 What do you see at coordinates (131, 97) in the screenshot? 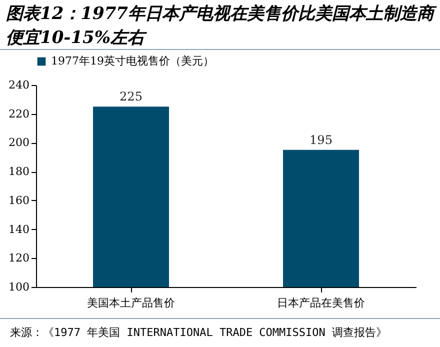
I see `data-label: 225` at bounding box center [131, 97].